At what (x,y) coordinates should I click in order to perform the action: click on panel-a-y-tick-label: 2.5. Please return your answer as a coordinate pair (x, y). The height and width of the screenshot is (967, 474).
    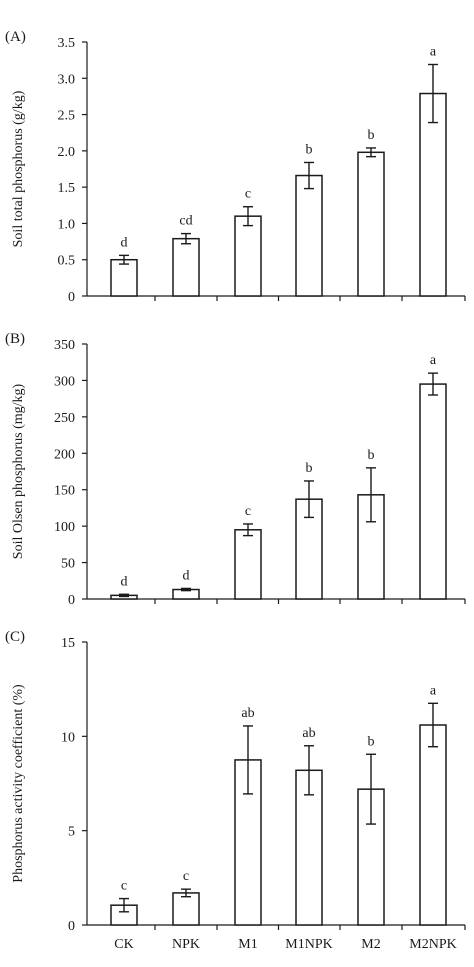
    Looking at the image, I should click on (67, 116).